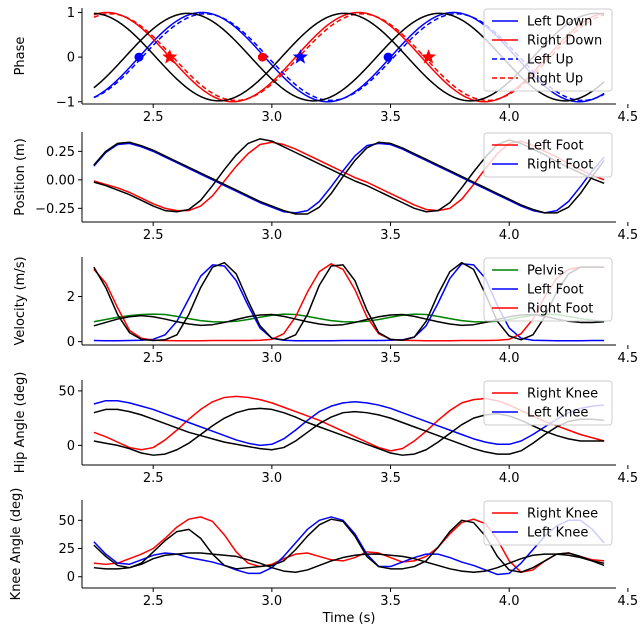 The height and width of the screenshot is (641, 641). What do you see at coordinates (65, 102) in the screenshot?
I see `y-tick-label: −1` at bounding box center [65, 102].